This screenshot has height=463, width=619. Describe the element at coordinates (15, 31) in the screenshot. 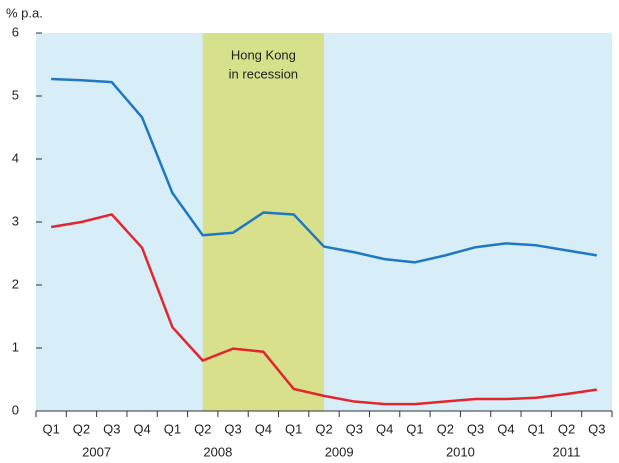

I see `y-tick-label: 6` at that location.